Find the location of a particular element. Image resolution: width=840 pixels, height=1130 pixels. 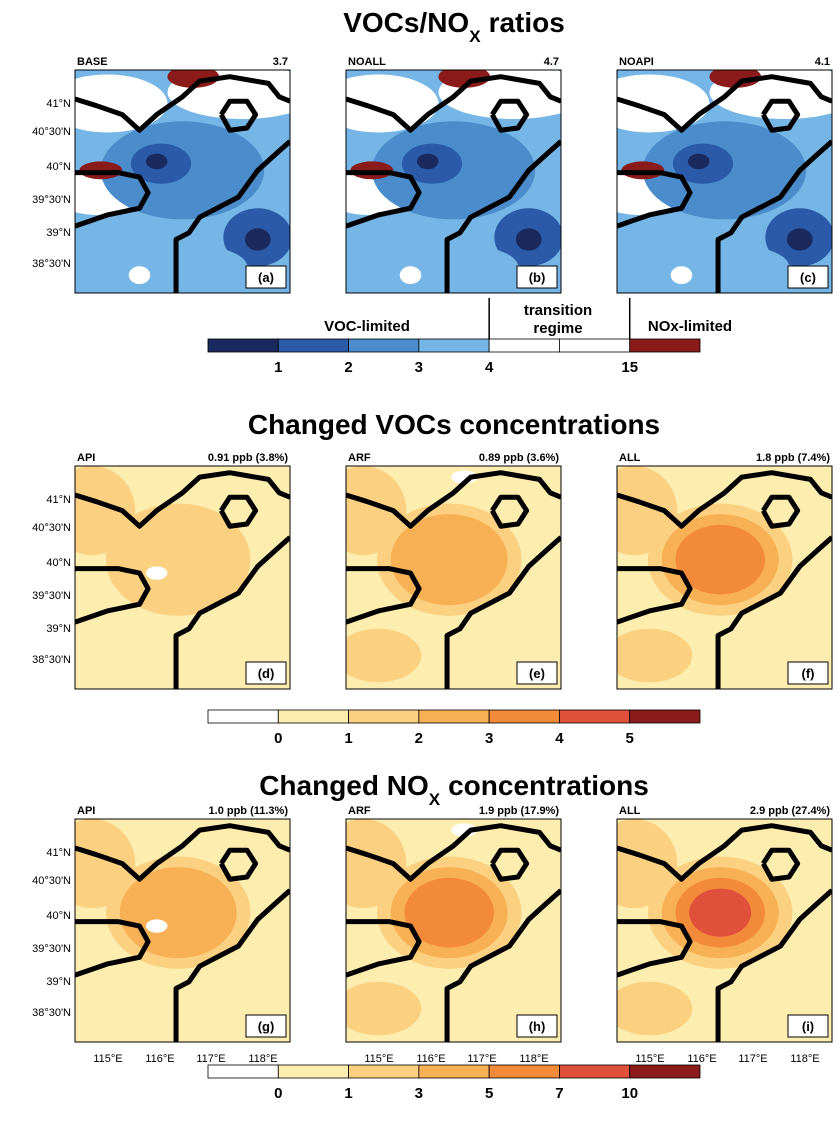

colorbar-label: 0 is located at coordinates (278, 738).